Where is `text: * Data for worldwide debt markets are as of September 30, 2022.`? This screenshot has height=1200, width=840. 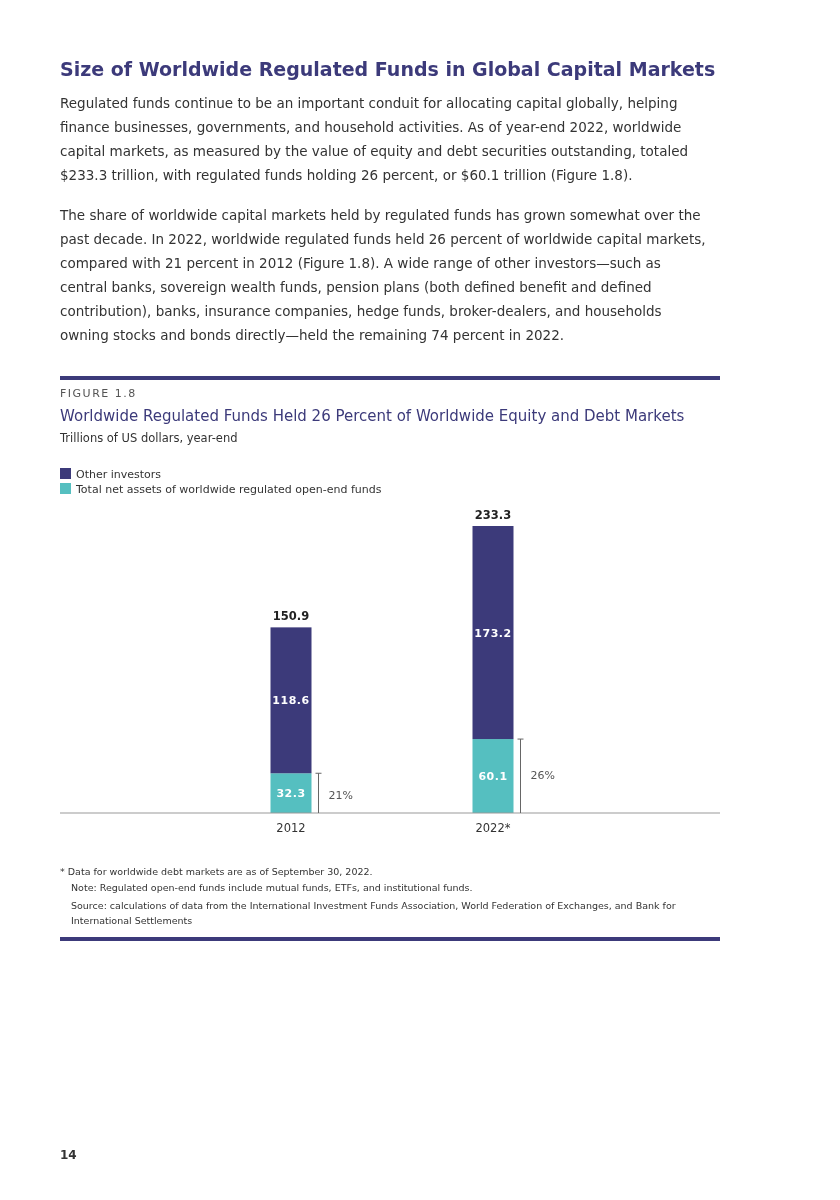 text: * Data for worldwide debt markets are as of September 30, 2022. is located at coordinates (217, 872).